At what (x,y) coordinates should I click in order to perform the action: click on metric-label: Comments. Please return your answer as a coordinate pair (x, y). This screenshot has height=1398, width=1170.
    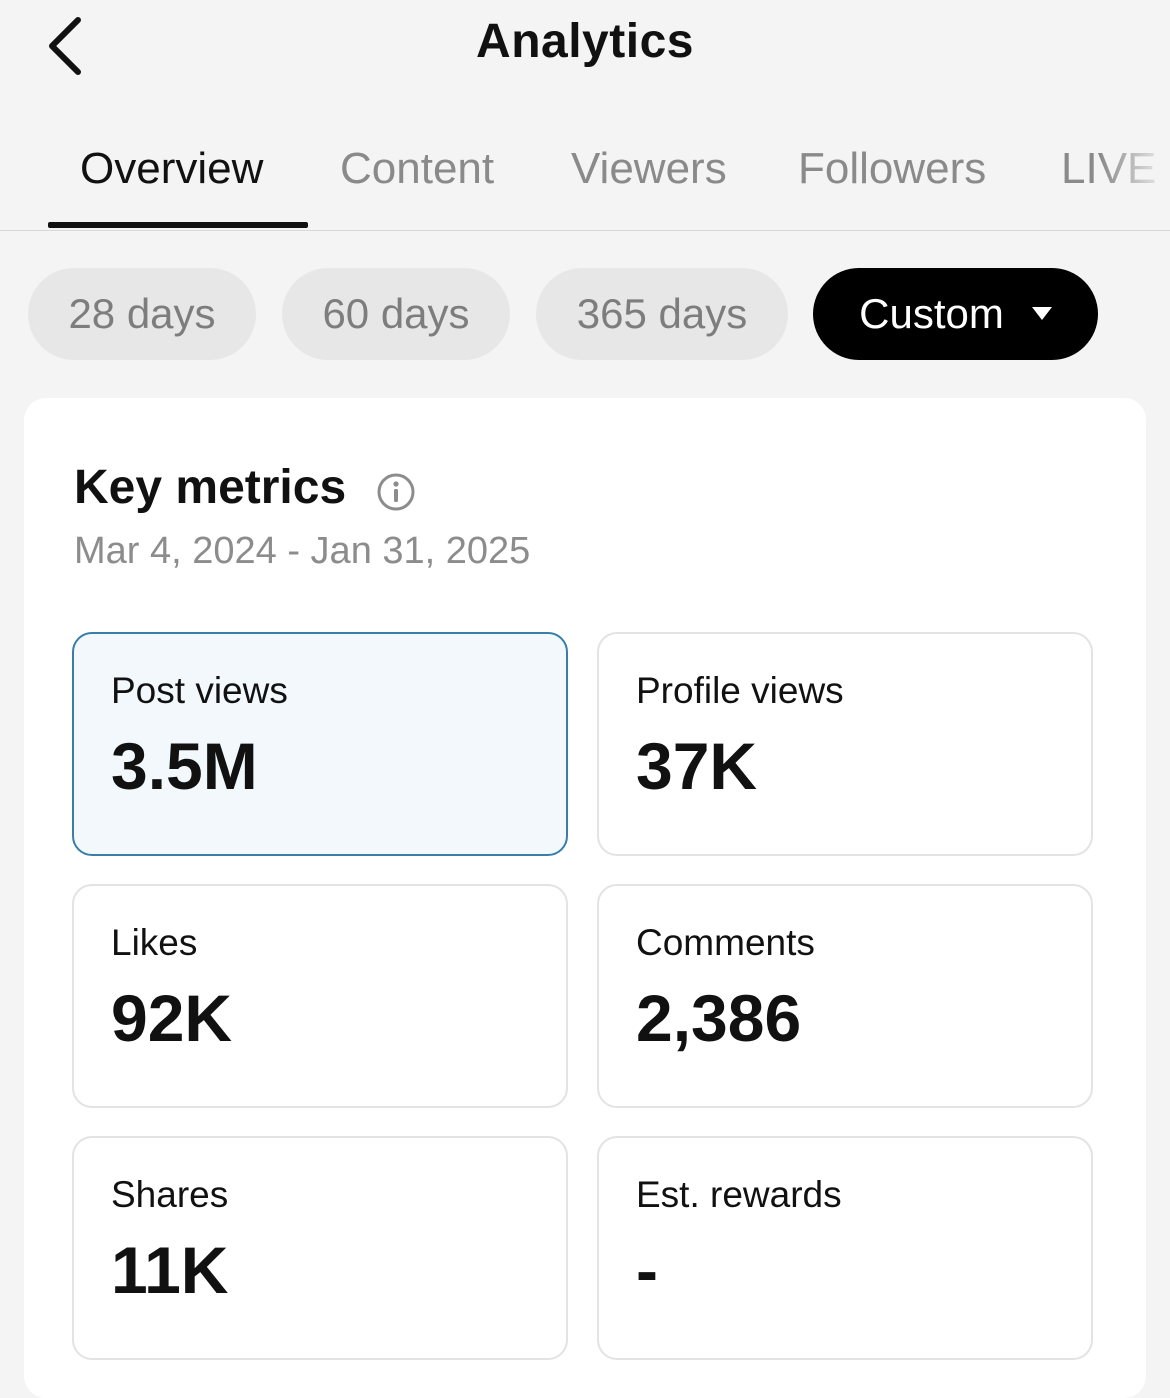
    Looking at the image, I should click on (725, 942).